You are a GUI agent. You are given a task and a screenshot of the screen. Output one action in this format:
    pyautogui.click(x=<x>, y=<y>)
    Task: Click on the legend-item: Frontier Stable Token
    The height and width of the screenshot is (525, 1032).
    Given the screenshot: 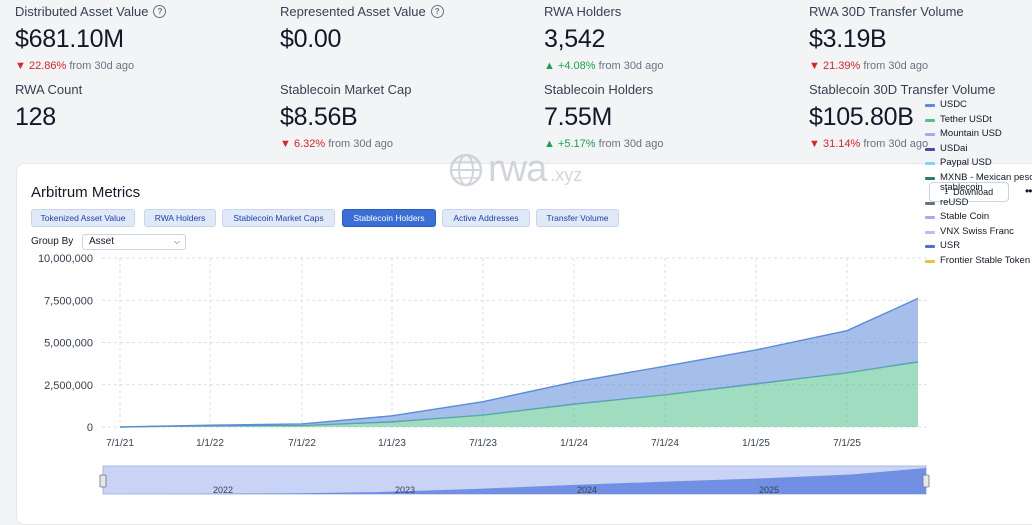 What is the action you would take?
    pyautogui.click(x=978, y=260)
    